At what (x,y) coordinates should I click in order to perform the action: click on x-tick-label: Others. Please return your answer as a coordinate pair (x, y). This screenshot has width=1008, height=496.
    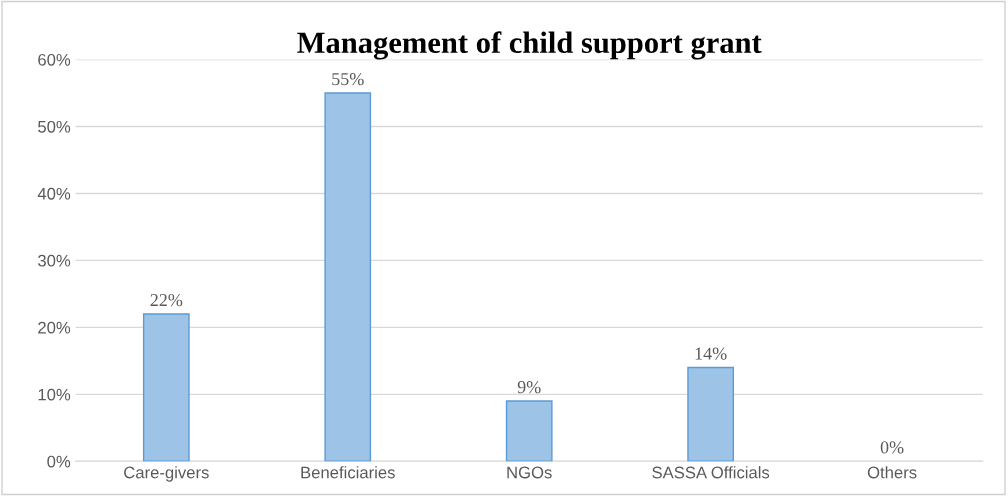
    Looking at the image, I should click on (892, 472).